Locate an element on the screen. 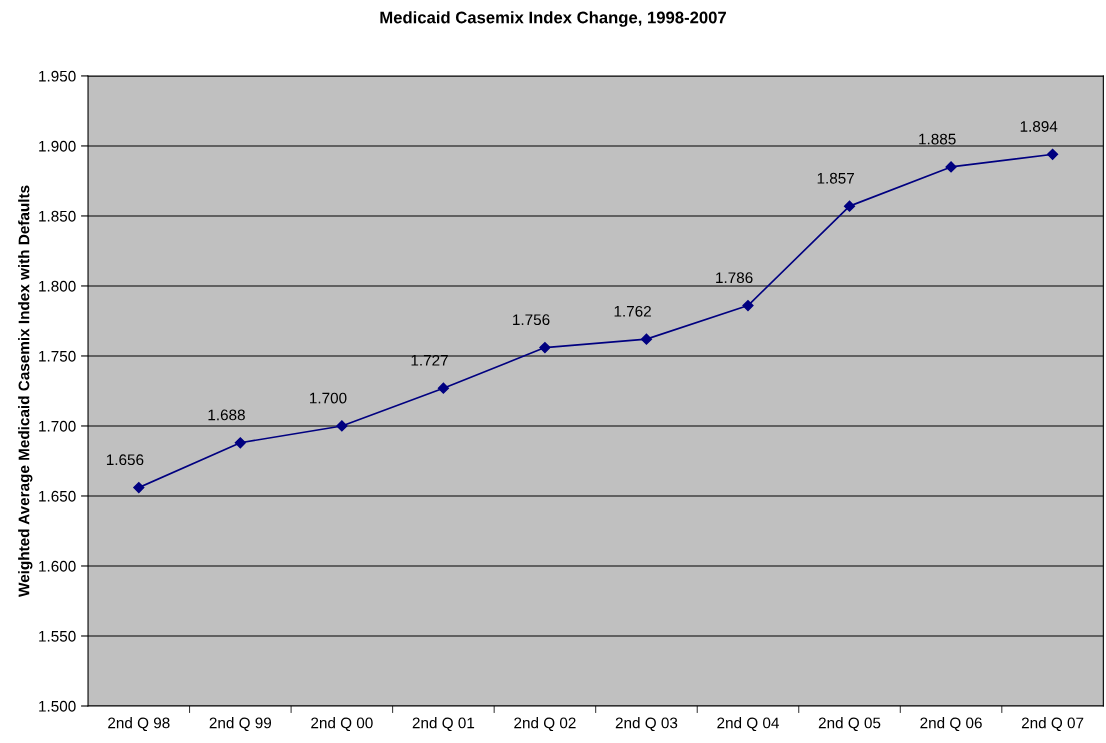 This screenshot has width=1106, height=743. y-tick-label: 1.750 is located at coordinates (57, 356).